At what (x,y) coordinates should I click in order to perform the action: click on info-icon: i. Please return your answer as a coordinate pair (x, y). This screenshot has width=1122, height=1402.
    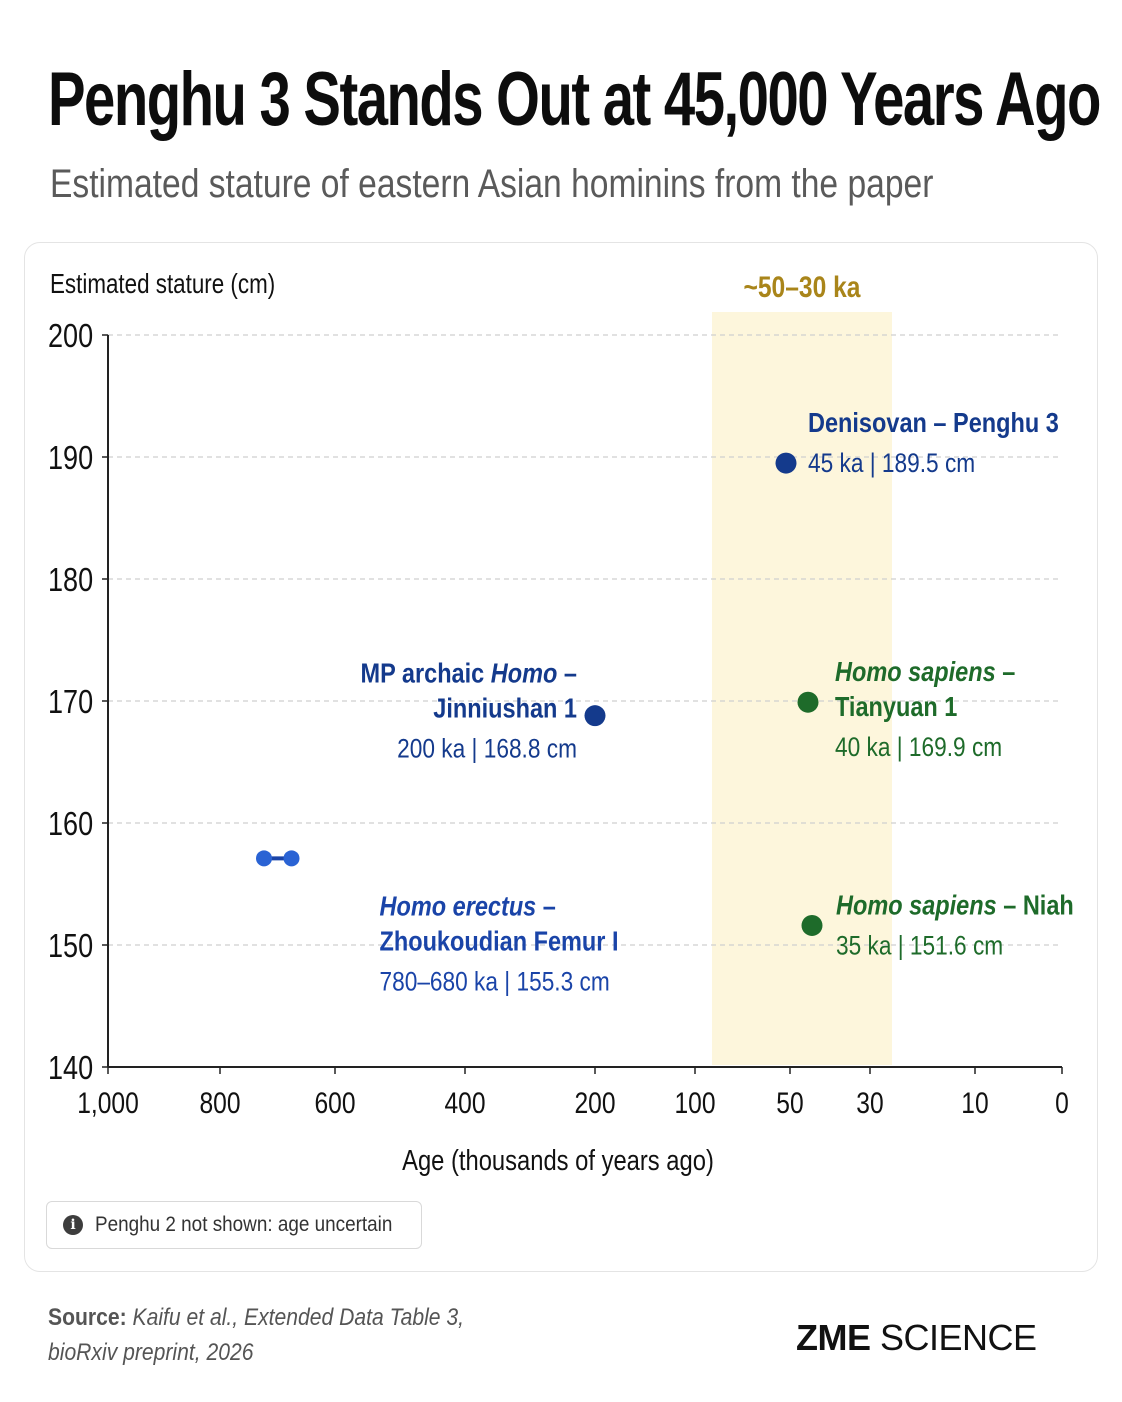
    Looking at the image, I should click on (73, 1225).